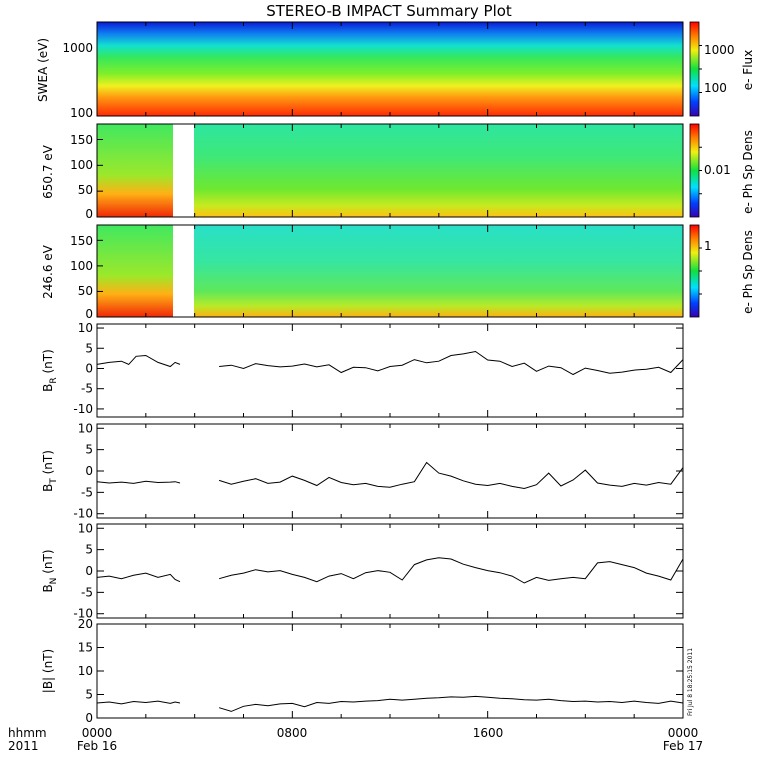 The height and width of the screenshot is (780, 780). What do you see at coordinates (89, 471) in the screenshot?
I see `bt-ytick-label: 0` at bounding box center [89, 471].